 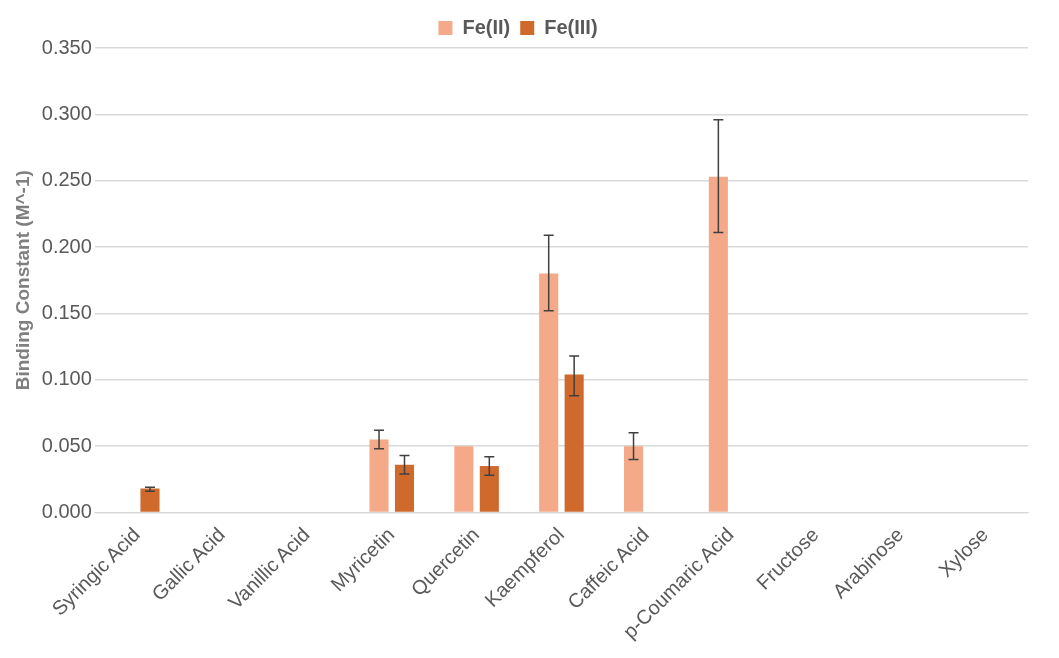 What do you see at coordinates (66, 511) in the screenshot?
I see `y-tick-label: 0.000` at bounding box center [66, 511].